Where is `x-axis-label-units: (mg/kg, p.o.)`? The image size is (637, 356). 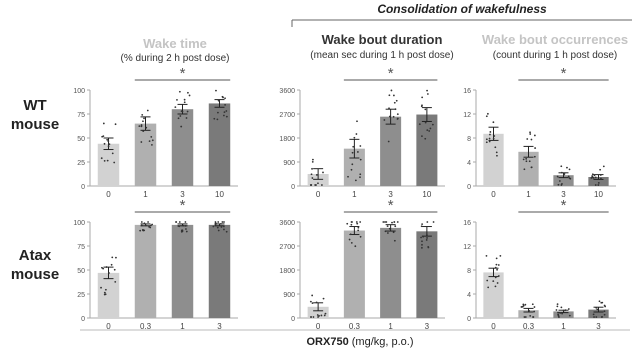
x-axis-label-units: (mg/kg, p.o.) is located at coordinates (381, 342).